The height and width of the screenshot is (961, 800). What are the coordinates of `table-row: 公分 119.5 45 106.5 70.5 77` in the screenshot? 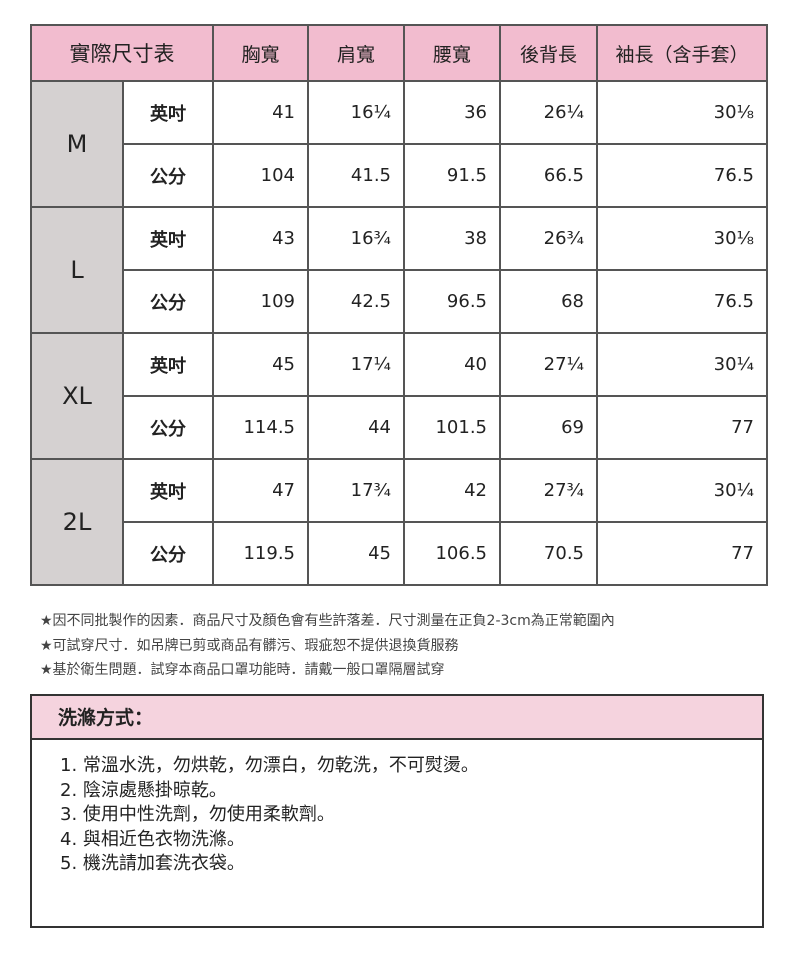 It's located at (399, 553).